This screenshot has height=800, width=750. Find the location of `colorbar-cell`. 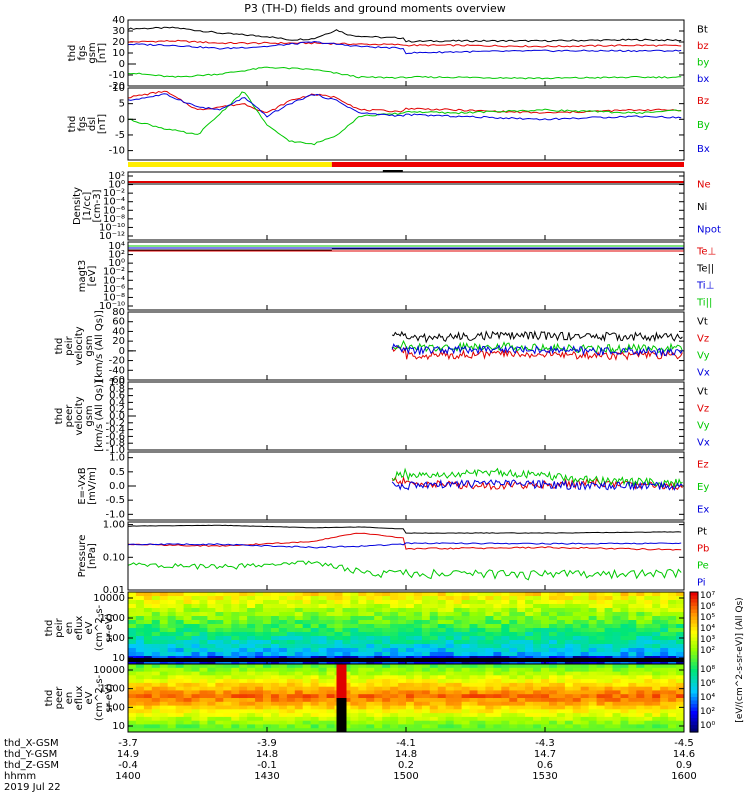

colorbar-cell is located at coordinates (694, 727).